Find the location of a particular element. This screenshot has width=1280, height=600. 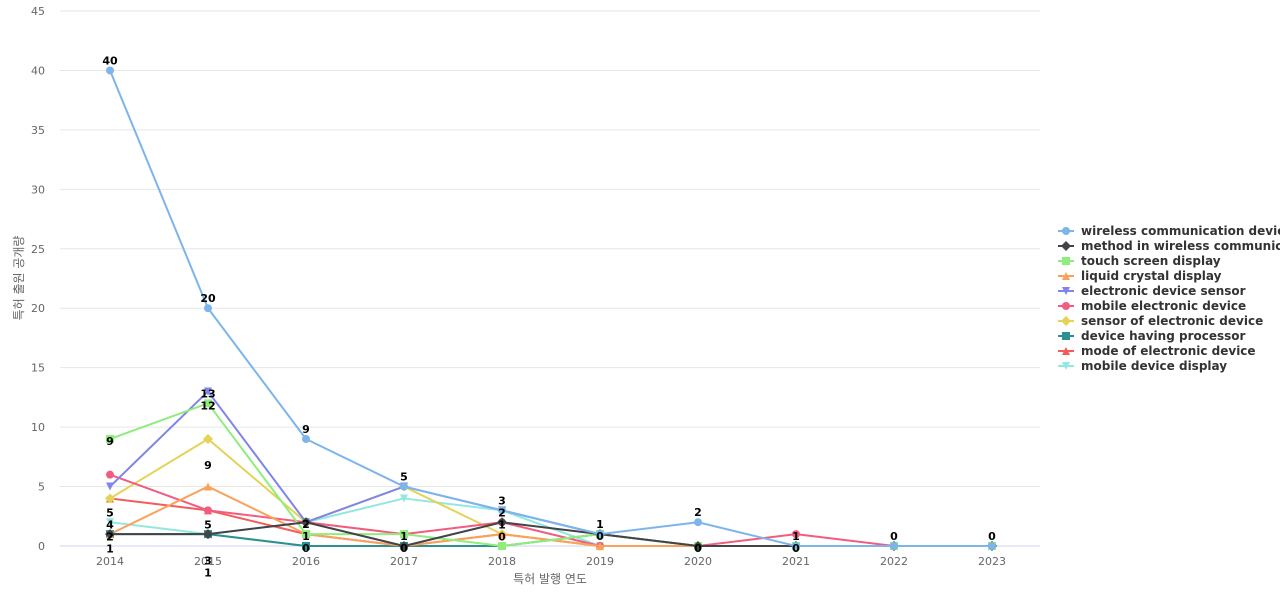

y-axis-title: 특허 출원 공개량 is located at coordinates (19, 278).